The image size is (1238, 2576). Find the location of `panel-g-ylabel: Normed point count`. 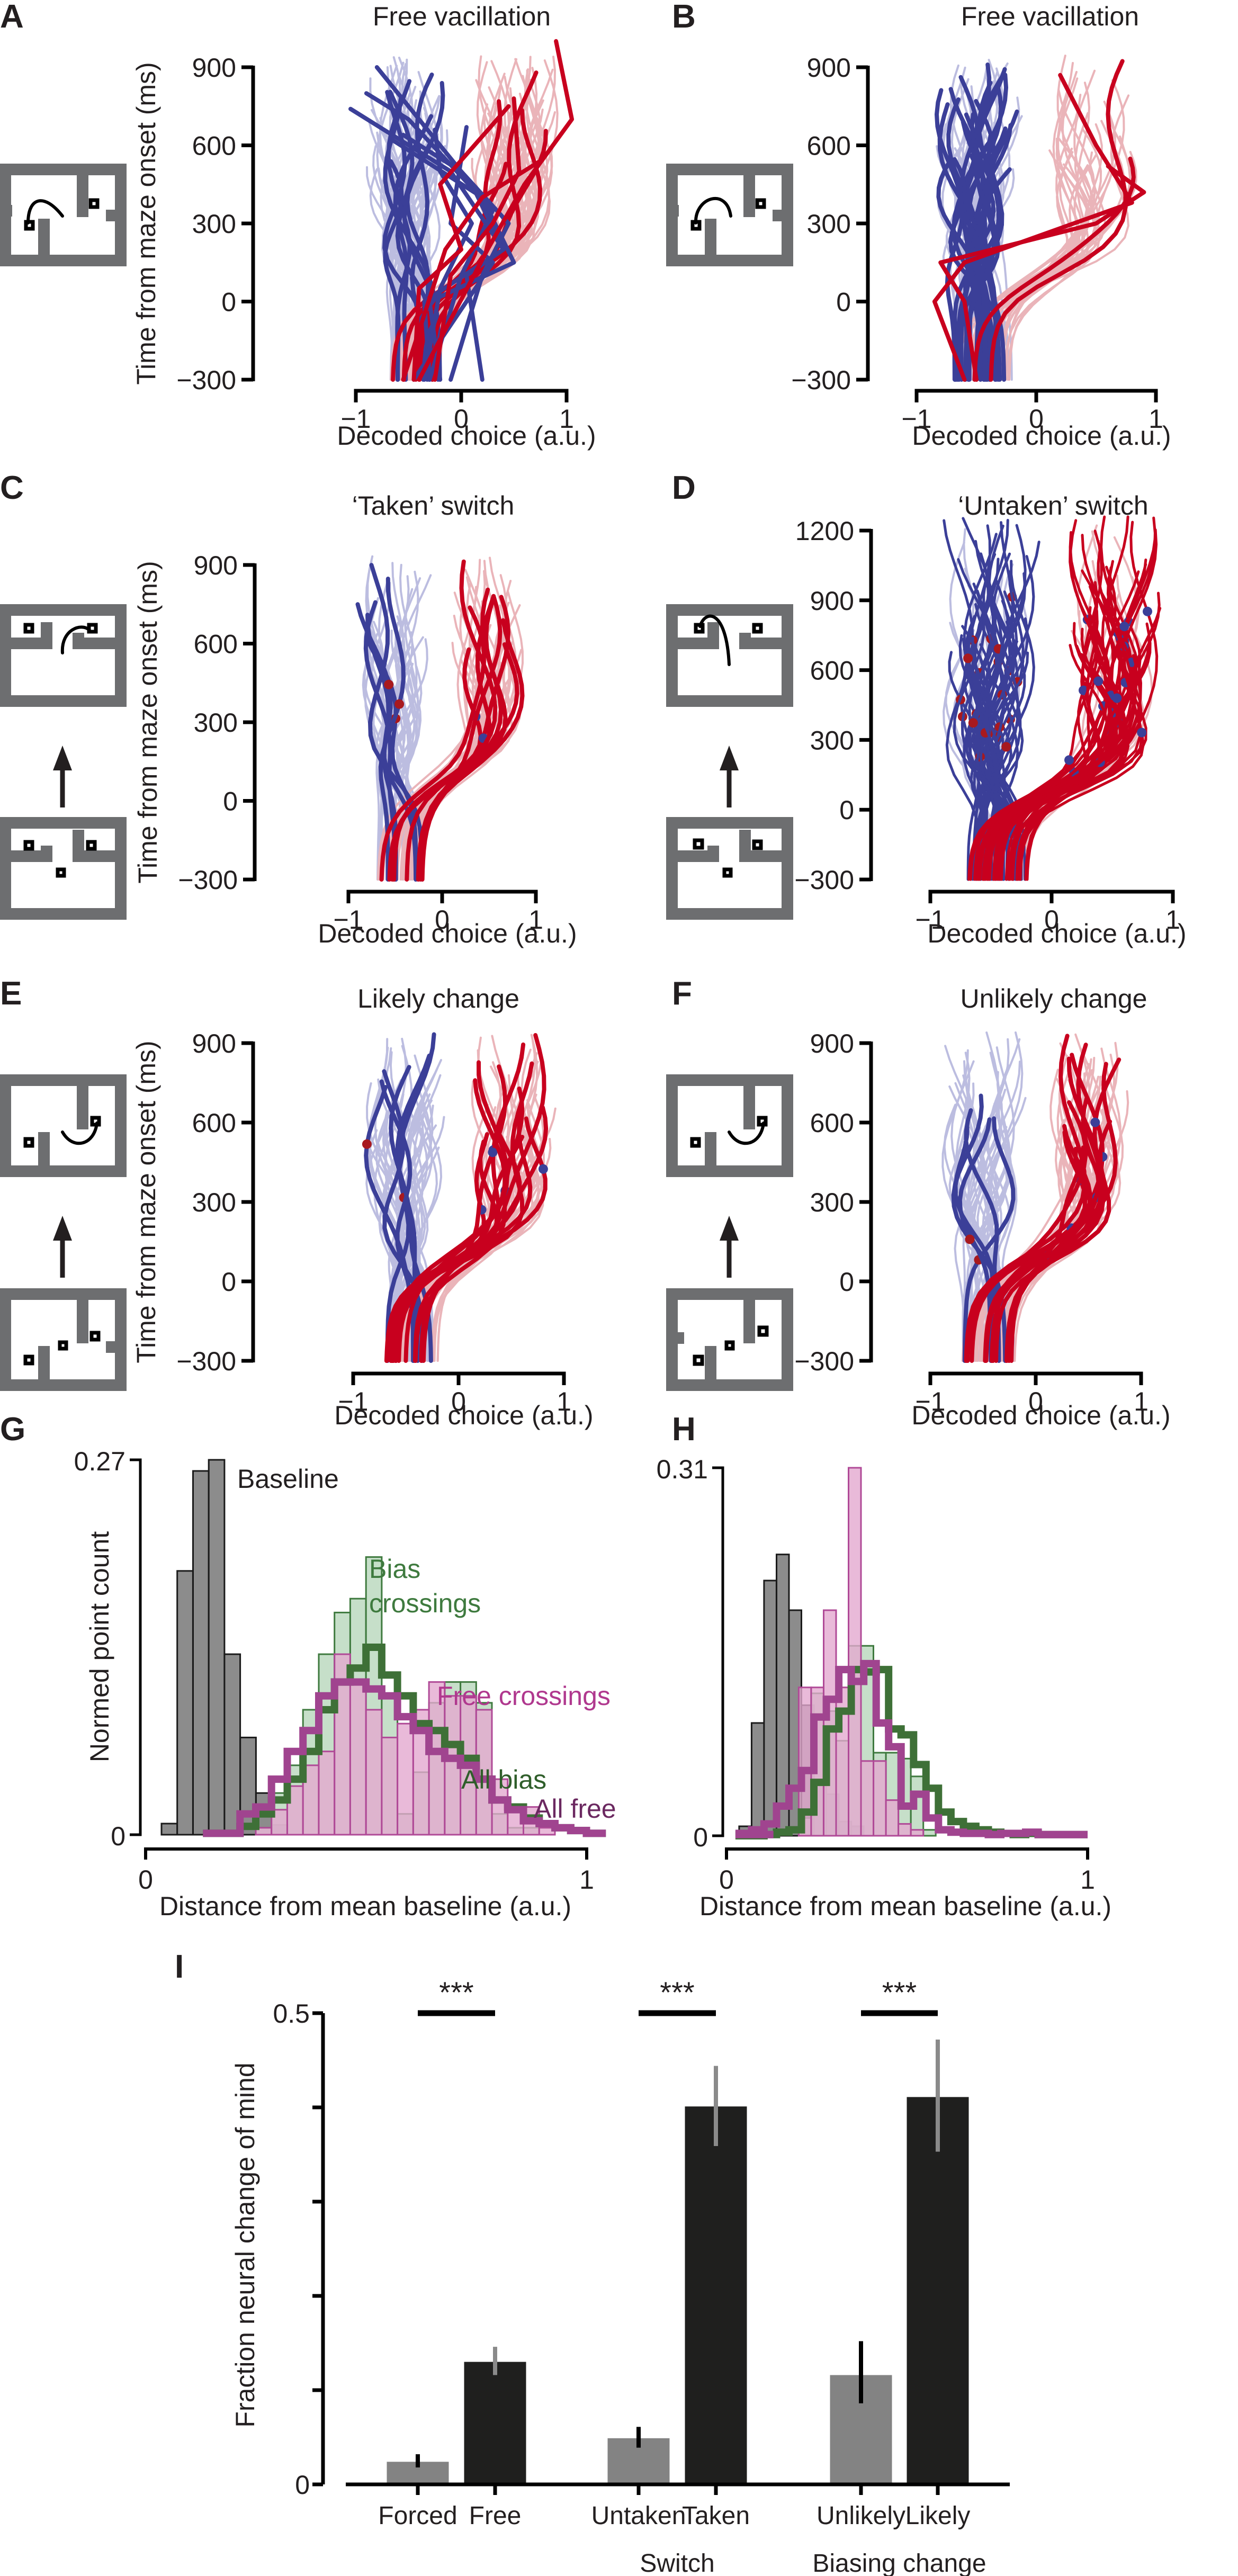

panel-g-ylabel: Normed point count is located at coordinates (99, 1646).